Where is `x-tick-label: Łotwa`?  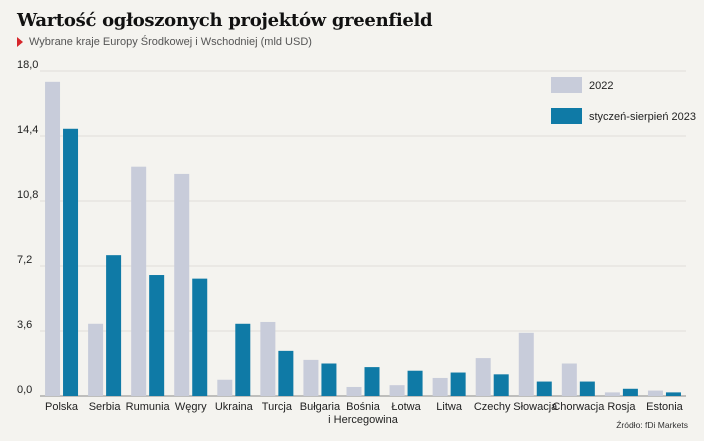
x-tick-label: Łotwa is located at coordinates (406, 407).